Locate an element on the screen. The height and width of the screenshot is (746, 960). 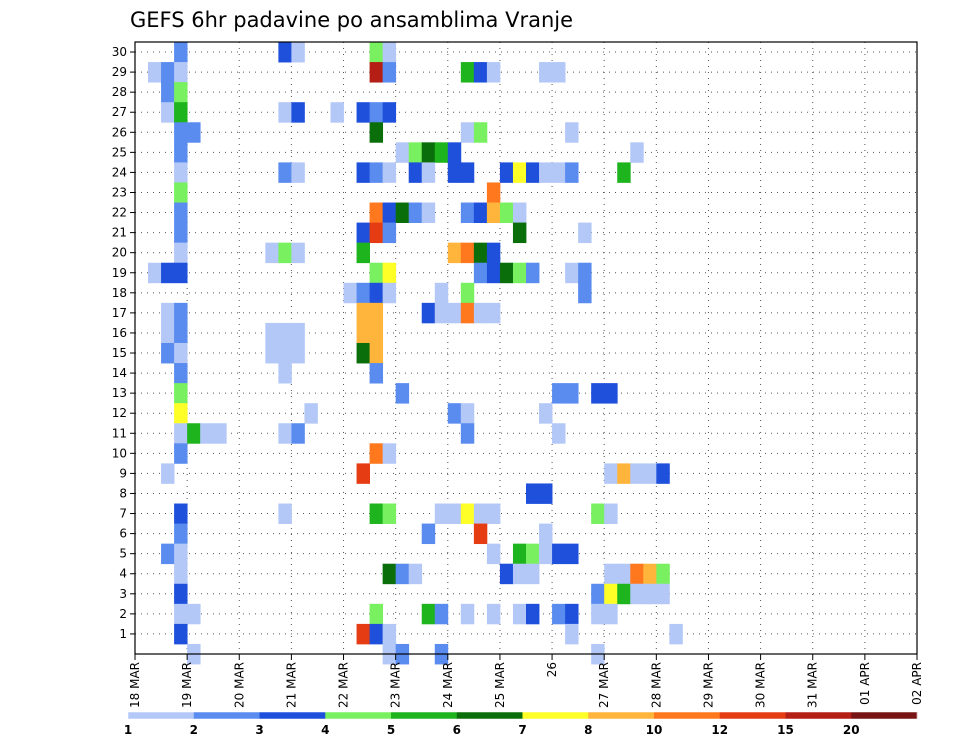
legend-label: 7 is located at coordinates (522, 730).